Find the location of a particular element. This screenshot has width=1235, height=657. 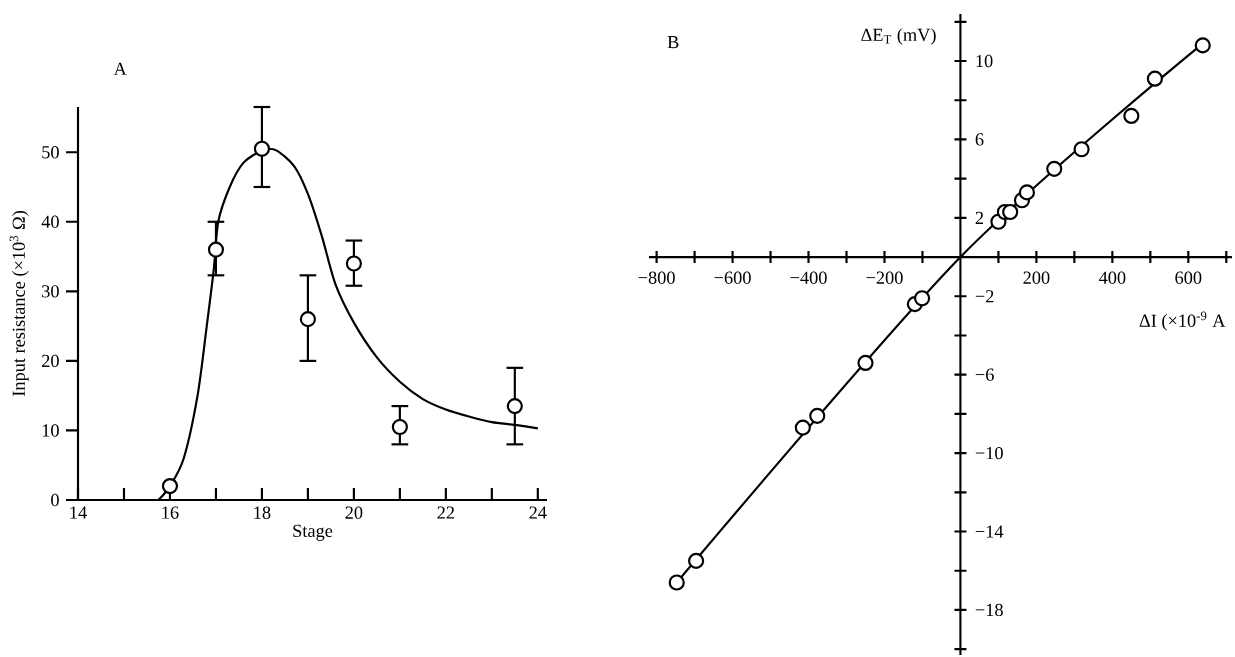

x-tick-label: 24 is located at coordinates (538, 512).